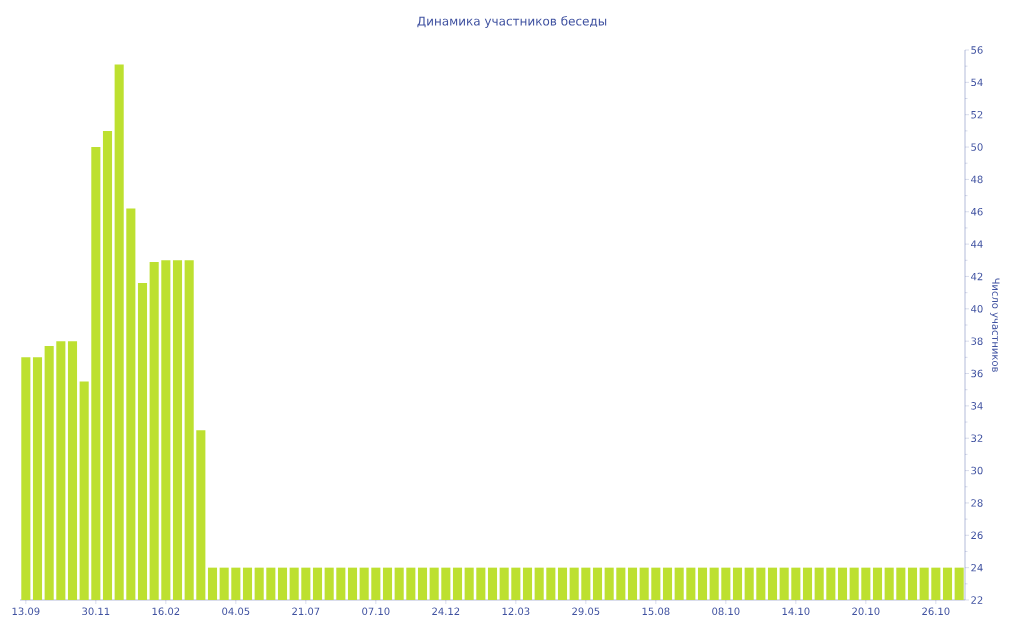 Image resolution: width=1024 pixels, height=640 pixels. I want to click on x-tick-label: 21.07, so click(306, 611).